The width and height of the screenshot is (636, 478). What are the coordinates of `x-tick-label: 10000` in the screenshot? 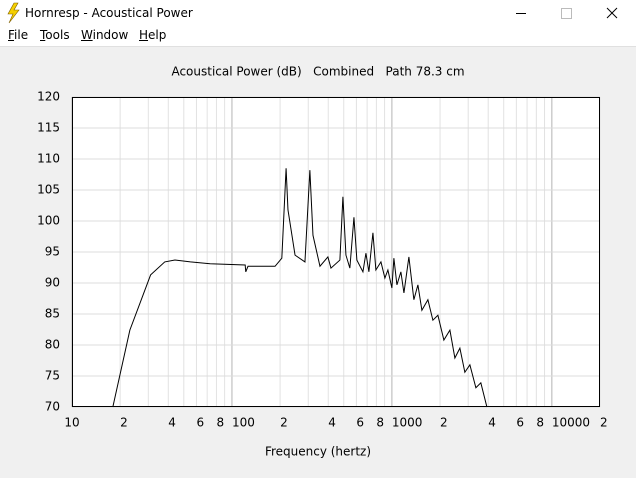 It's located at (571, 423).